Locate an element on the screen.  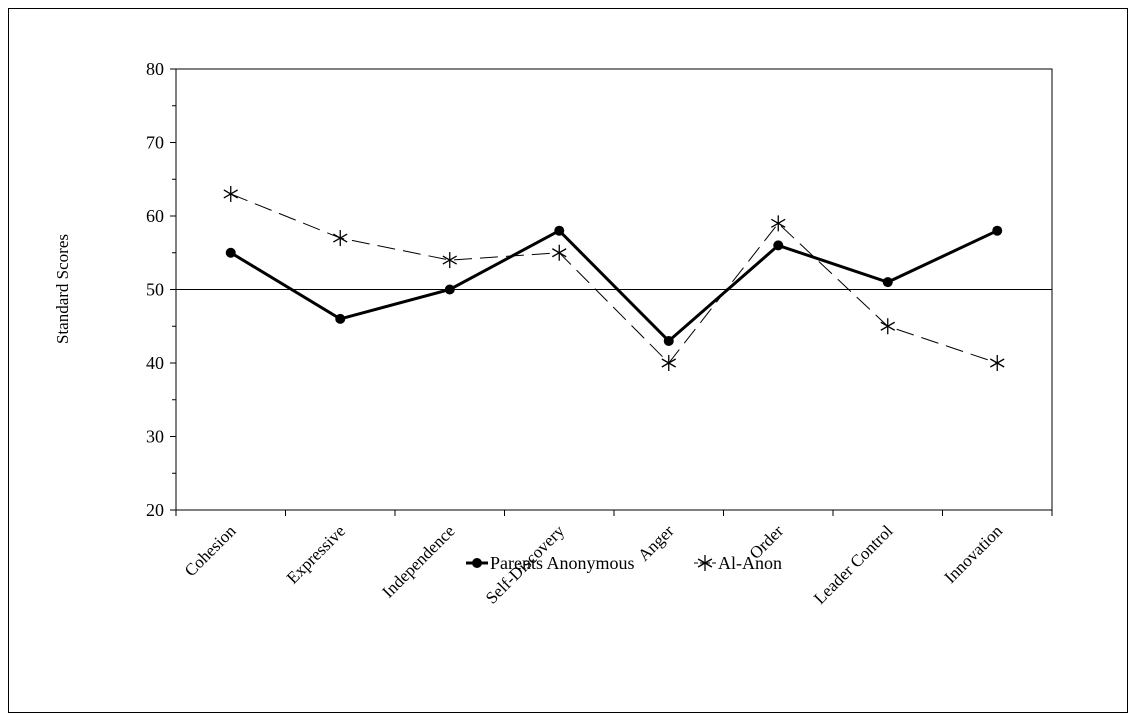
x-category-label: Expressive is located at coordinates (316, 554).